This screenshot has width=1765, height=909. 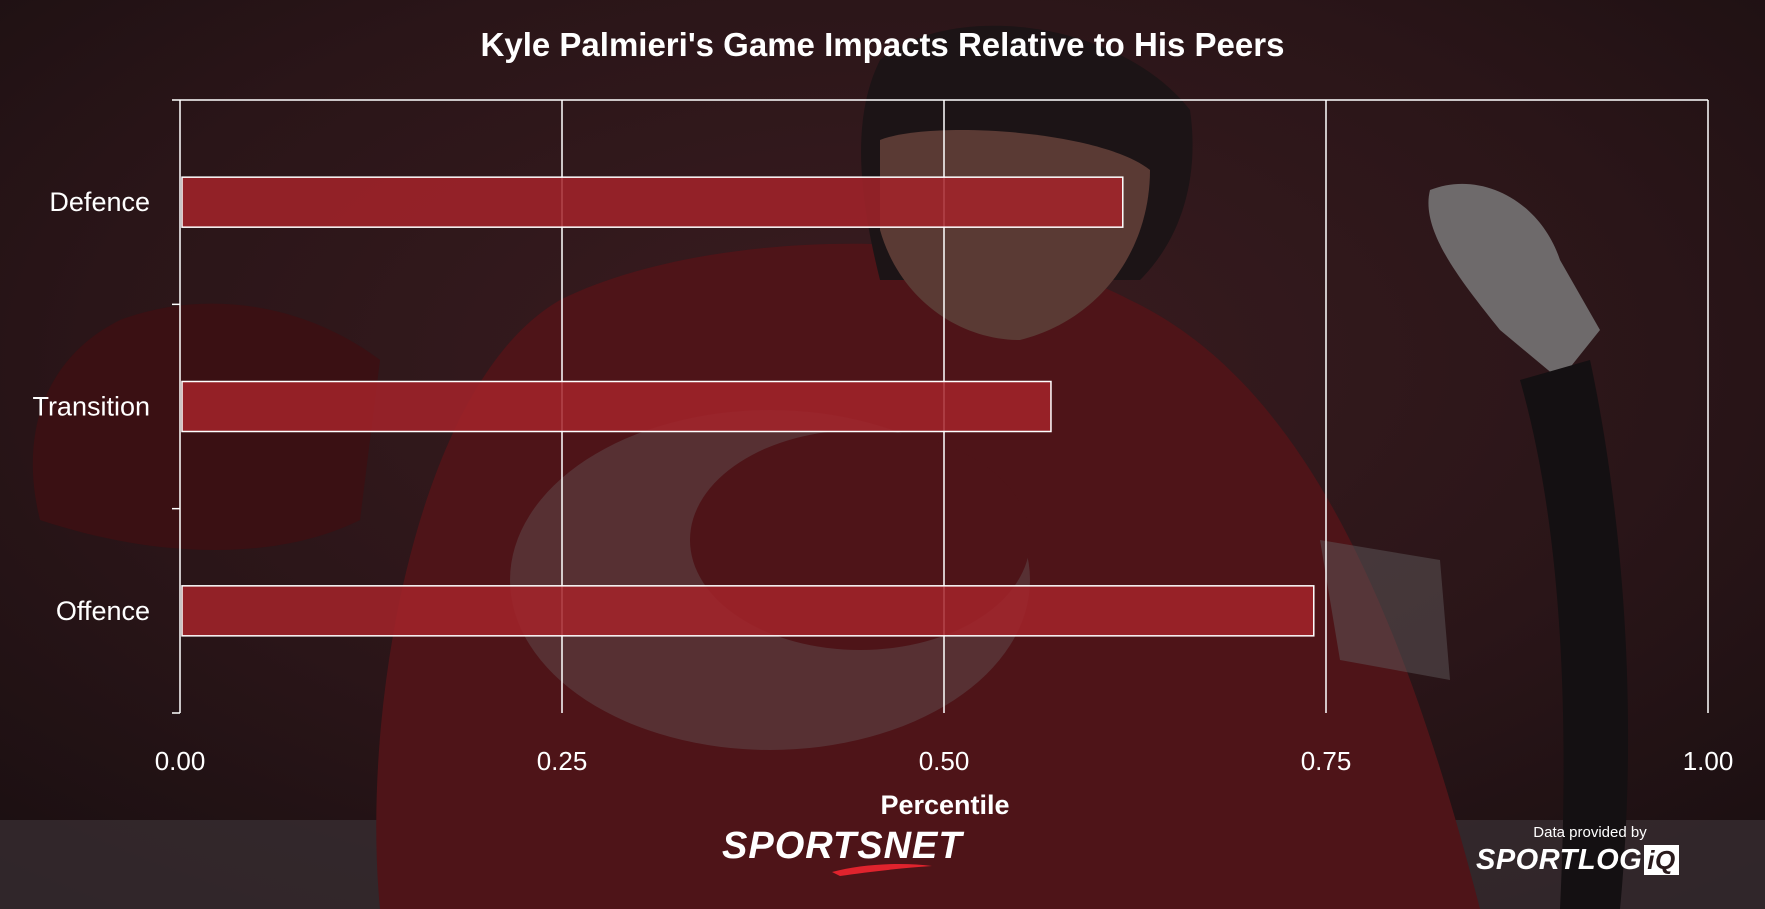 What do you see at coordinates (842, 846) in the screenshot?
I see `sportsnet-logo-text: SPORTSNET` at bounding box center [842, 846].